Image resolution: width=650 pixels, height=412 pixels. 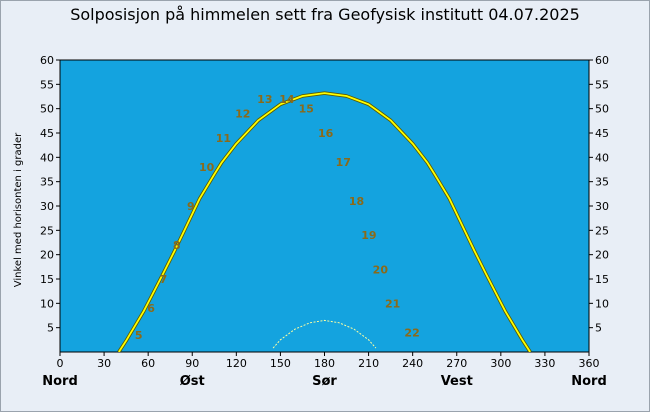 I want to click on hour-label: 14, so click(x=287, y=99).